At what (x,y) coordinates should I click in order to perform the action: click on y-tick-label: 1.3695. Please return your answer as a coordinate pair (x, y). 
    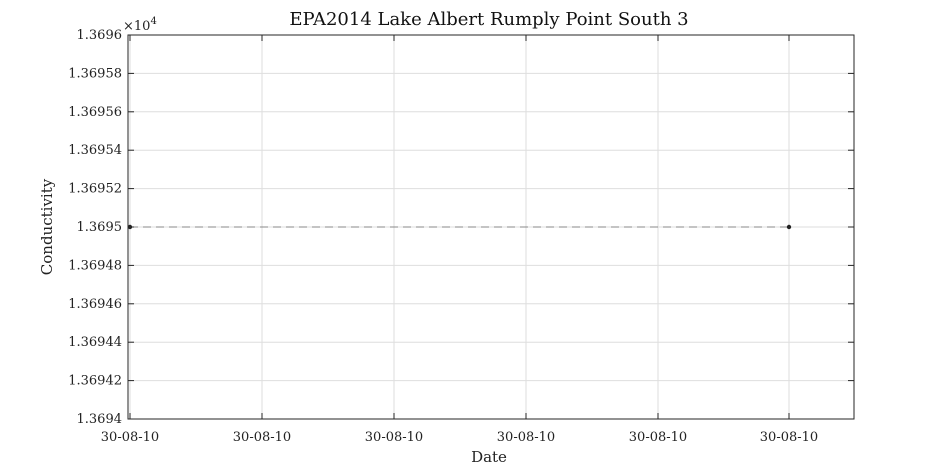
    Looking at the image, I should click on (100, 227).